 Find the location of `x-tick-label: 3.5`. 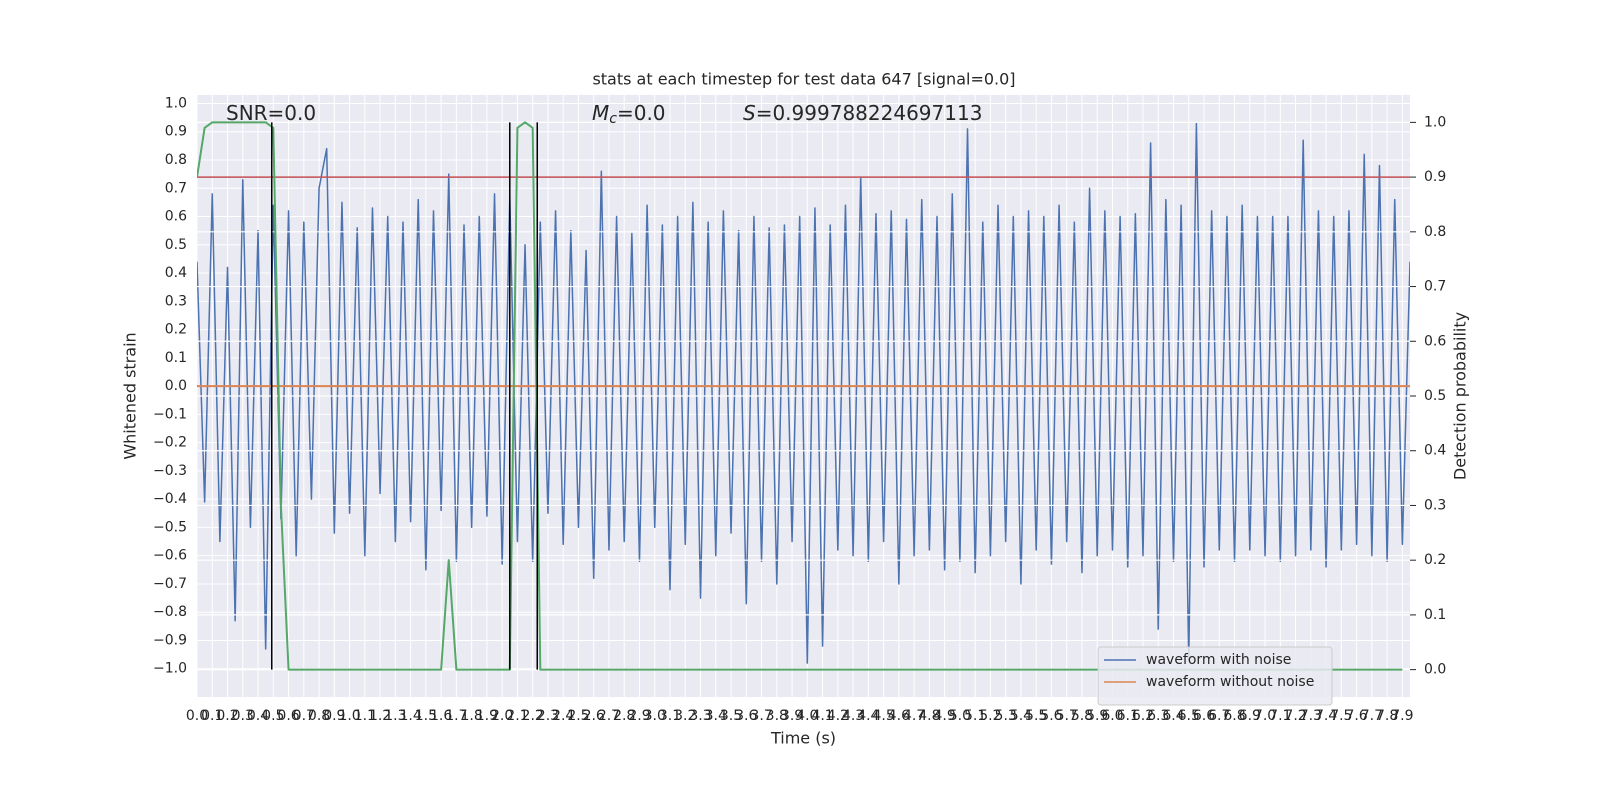

x-tick-label: 3.5 is located at coordinates (731, 716).